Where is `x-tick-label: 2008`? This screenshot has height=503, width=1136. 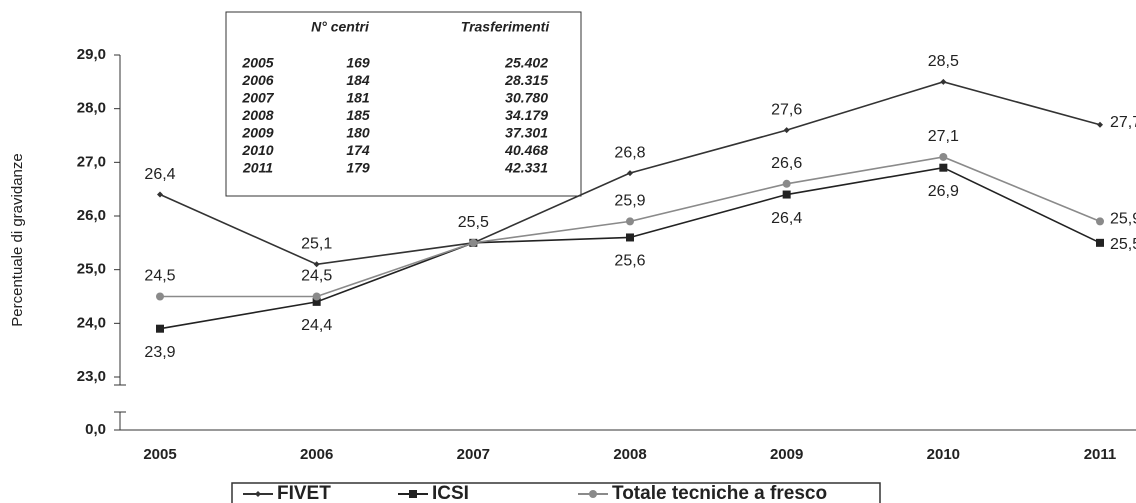
x-tick-label: 2008 is located at coordinates (629, 454).